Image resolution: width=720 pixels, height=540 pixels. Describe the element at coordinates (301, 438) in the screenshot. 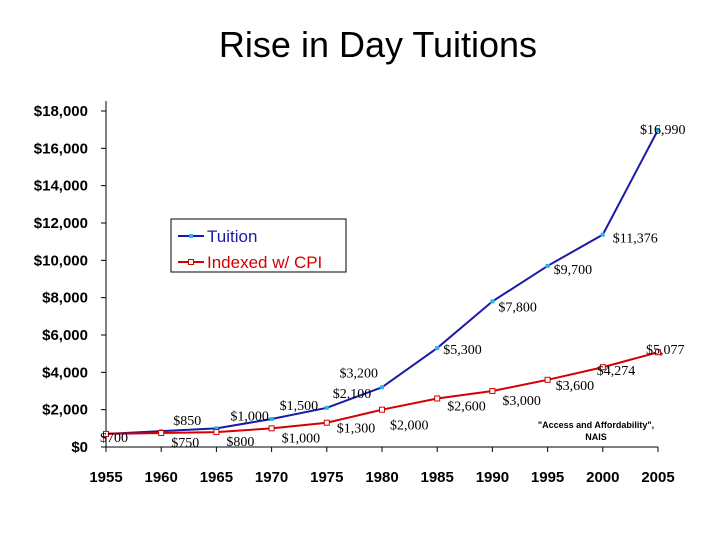

I see `cpi-label: $1,000` at that location.